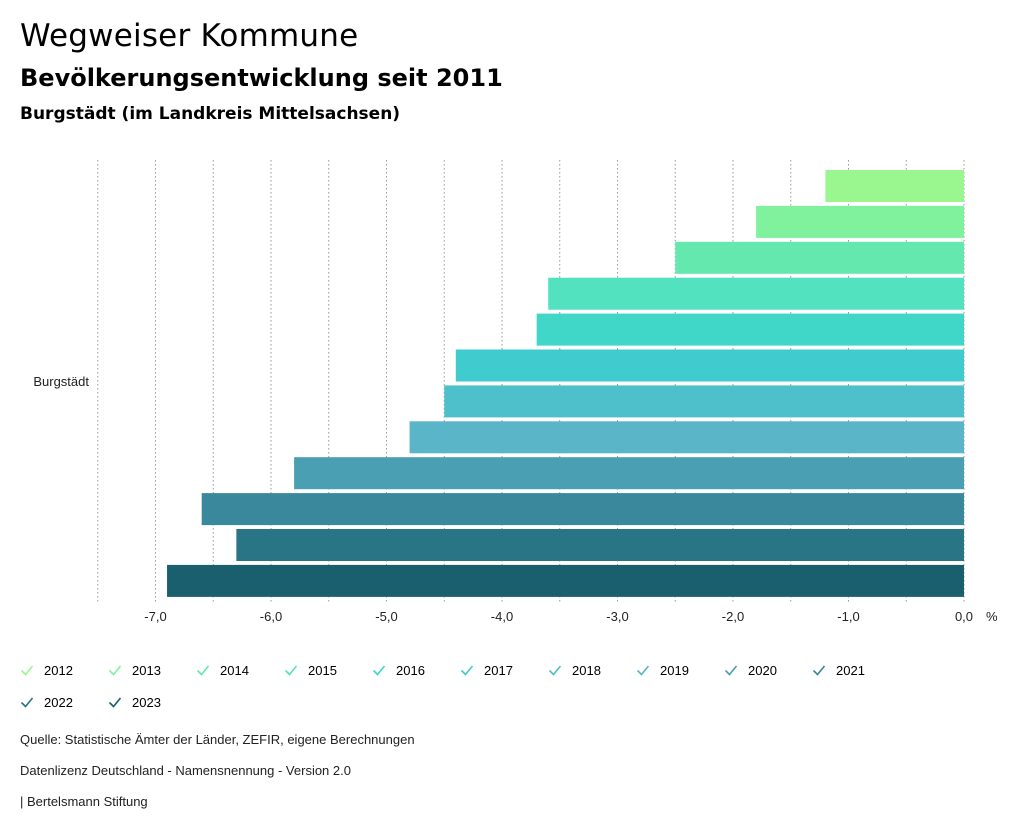 Image resolution: width=1024 pixels, height=835 pixels. I want to click on bar-2017, so click(709, 365).